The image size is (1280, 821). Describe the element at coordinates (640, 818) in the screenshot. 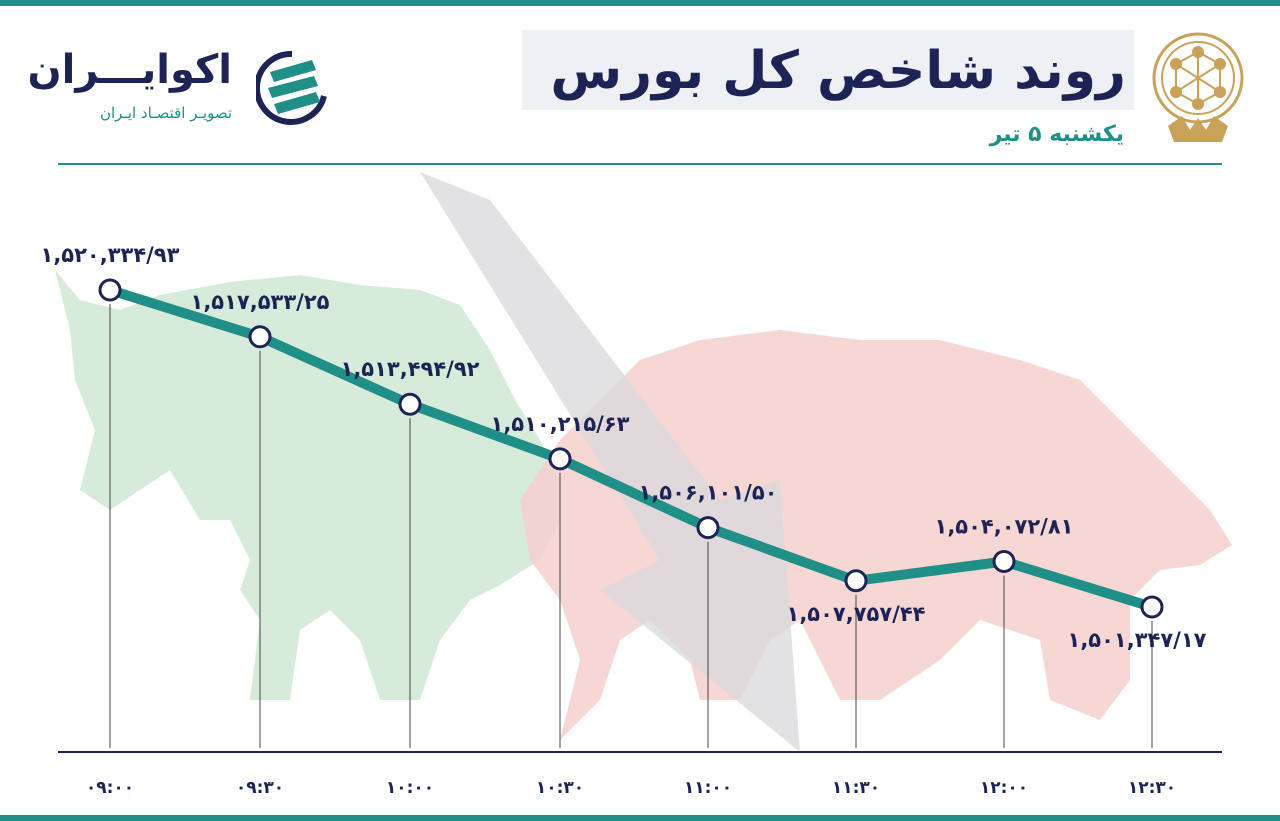

I see `bottom-frame-bar` at that location.